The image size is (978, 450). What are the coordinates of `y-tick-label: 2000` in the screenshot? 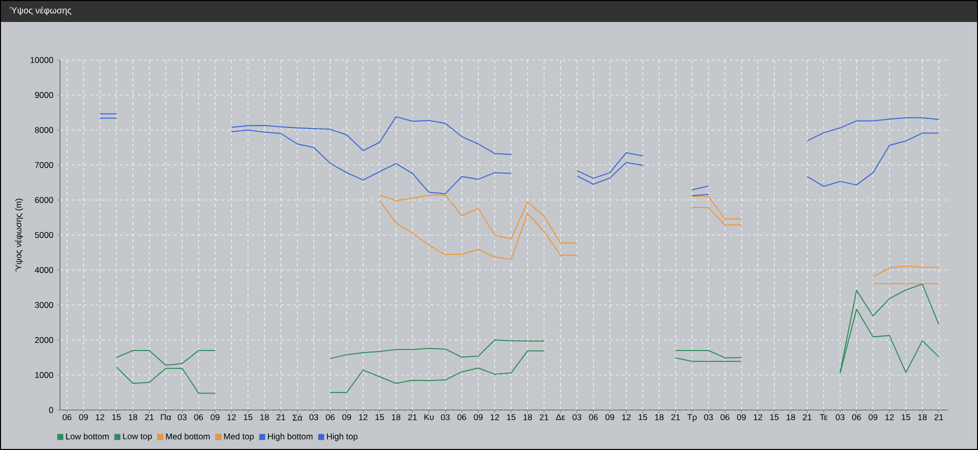 It's located at (44, 340).